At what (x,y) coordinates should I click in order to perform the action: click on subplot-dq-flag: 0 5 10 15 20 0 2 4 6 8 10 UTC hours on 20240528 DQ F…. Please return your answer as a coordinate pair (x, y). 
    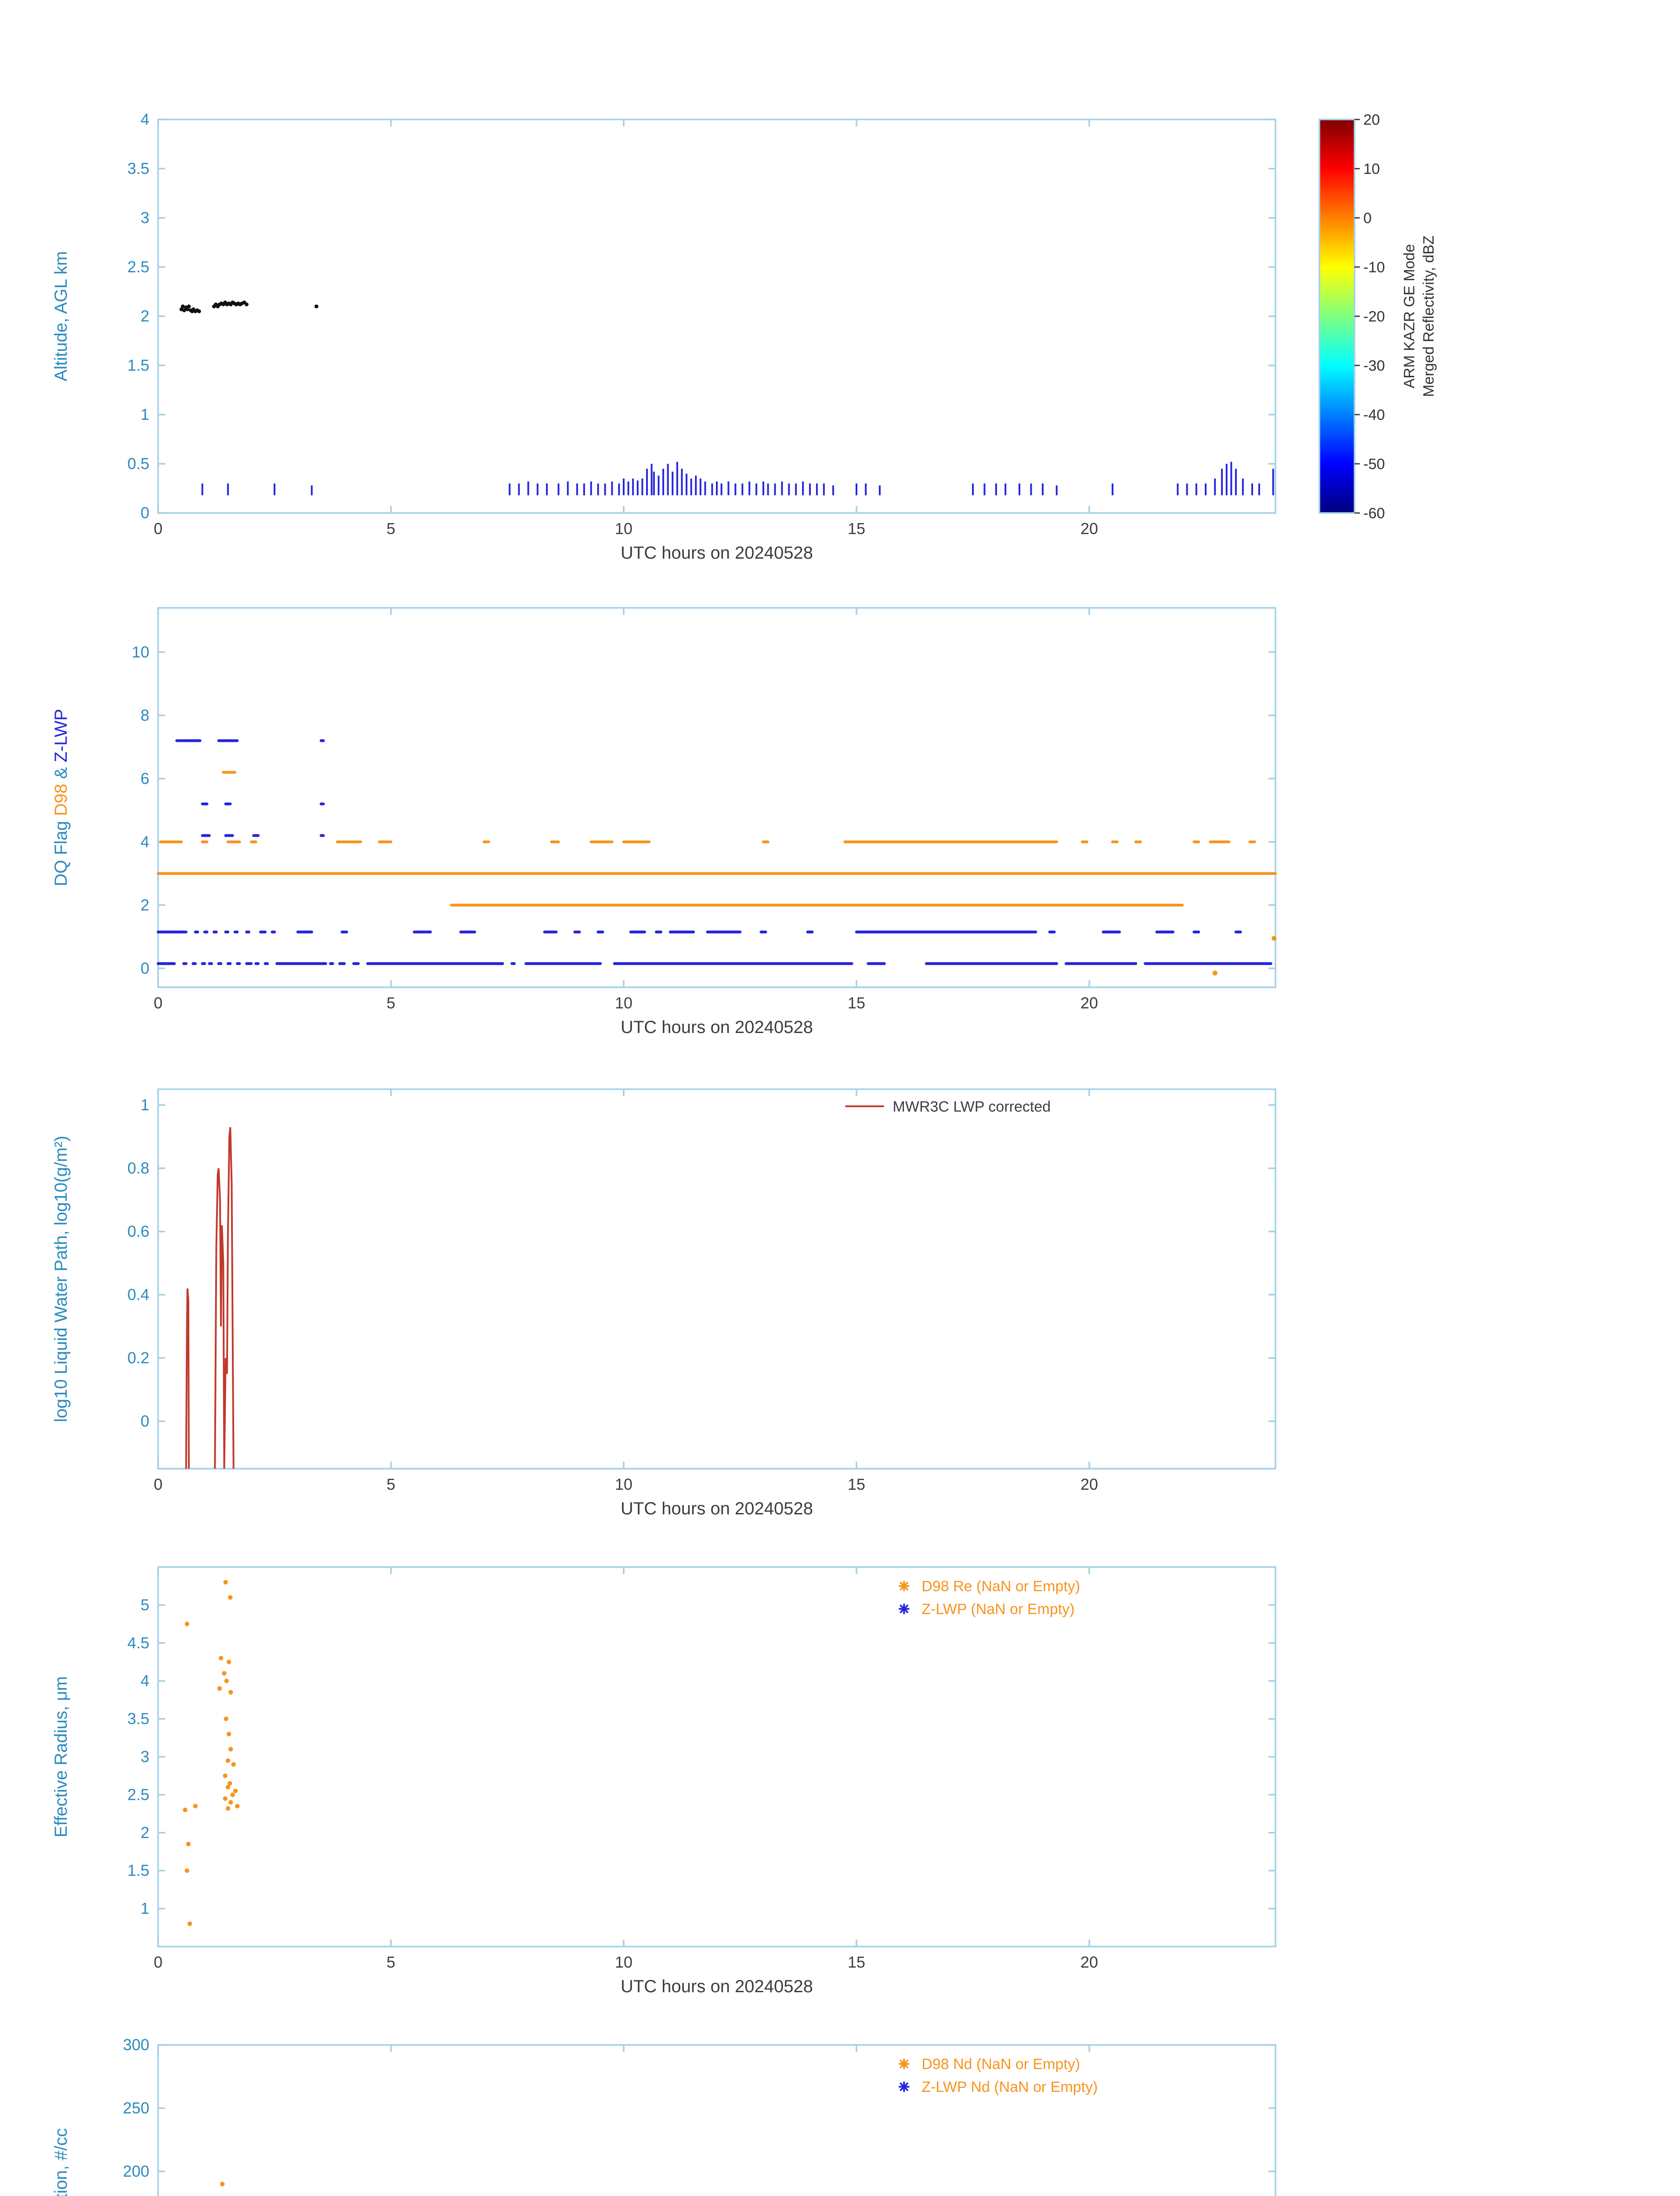
    Looking at the image, I should click on (664, 822).